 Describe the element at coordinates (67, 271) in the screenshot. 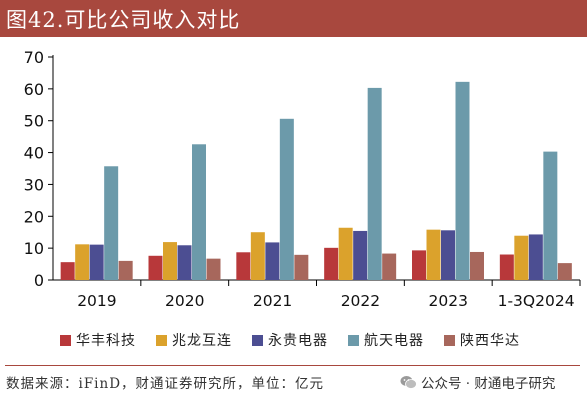

I see `bar-华丰科技-2019` at that location.